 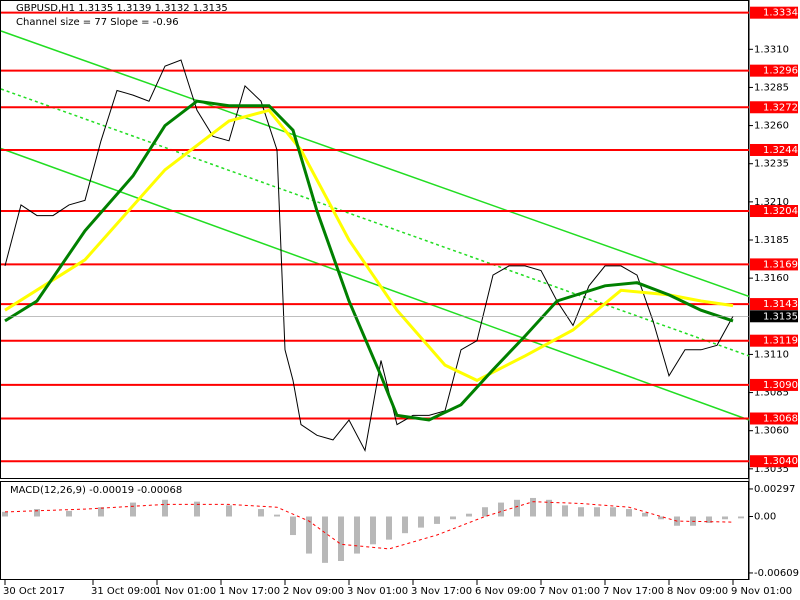 What do you see at coordinates (697, 591) in the screenshot?
I see `x-tick-label: 8 Nov 09:00` at bounding box center [697, 591].